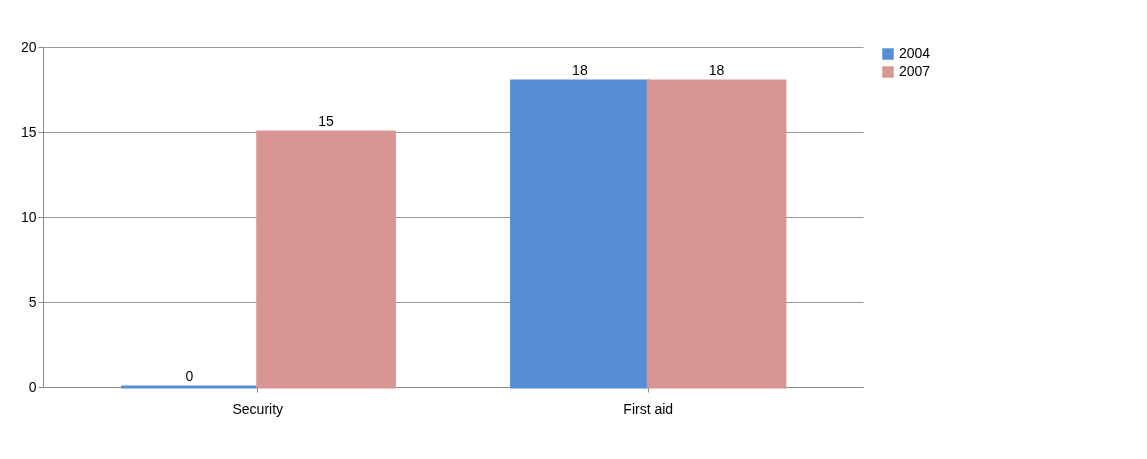 This screenshot has height=459, width=1147. Describe the element at coordinates (28, 216) in the screenshot. I see `y-tick-label: 10` at that location.